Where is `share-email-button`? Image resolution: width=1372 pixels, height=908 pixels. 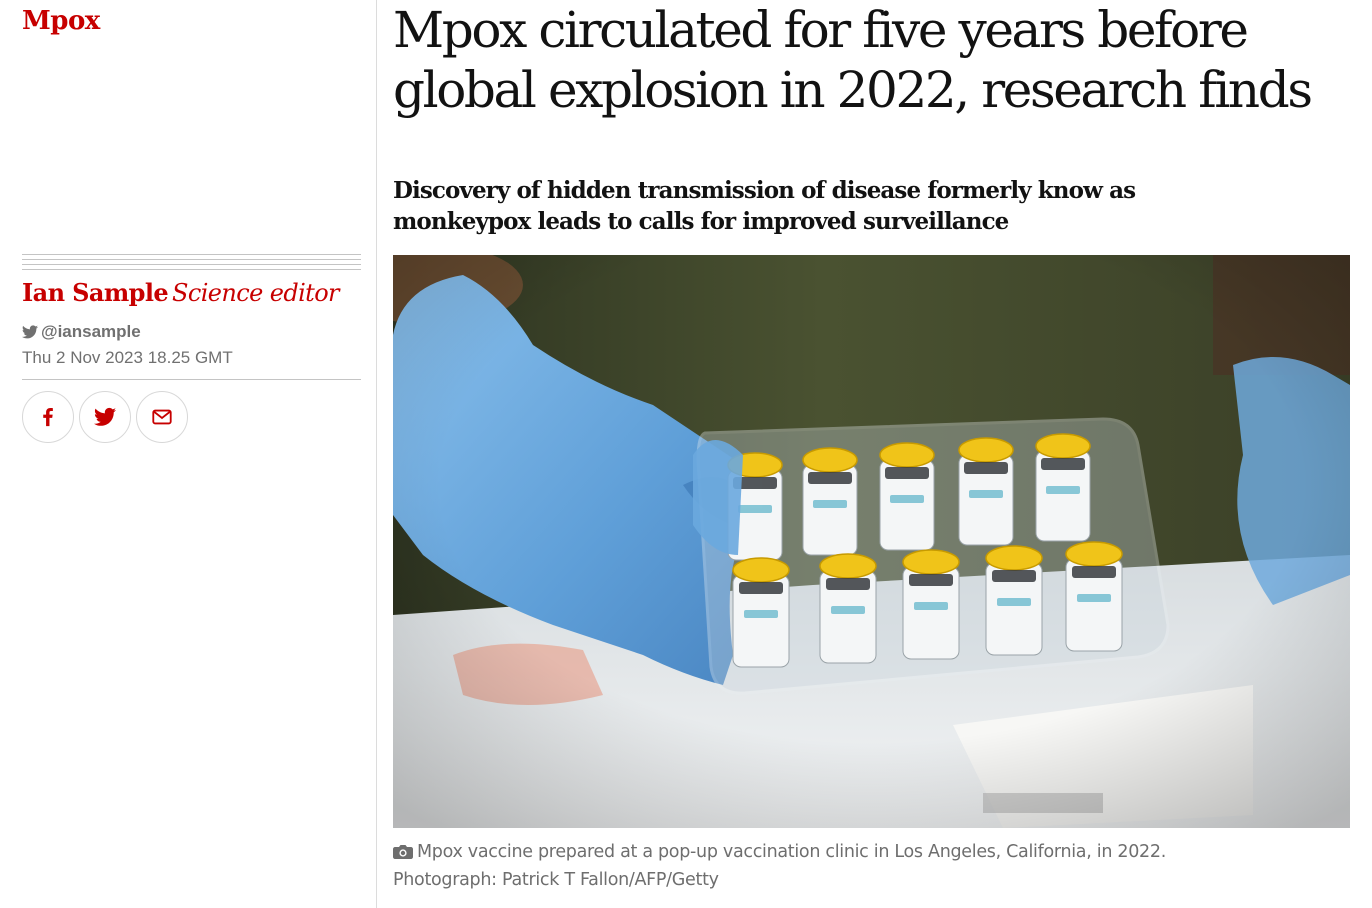
share-email-button is located at coordinates (162, 417).